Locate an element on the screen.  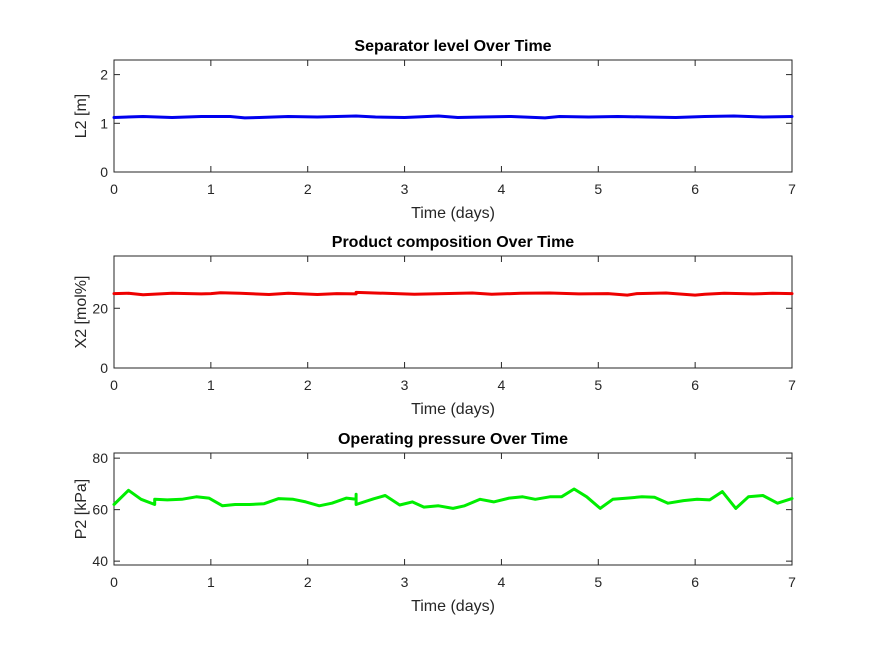
y-tick-label: 2 is located at coordinates (104, 75).